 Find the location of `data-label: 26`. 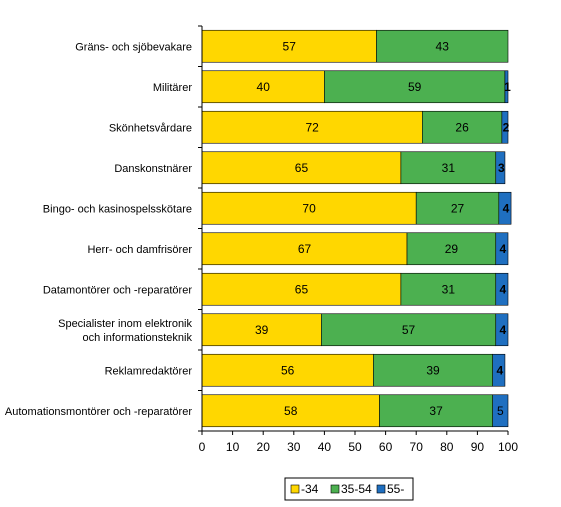

data-label: 26 is located at coordinates (462, 127).